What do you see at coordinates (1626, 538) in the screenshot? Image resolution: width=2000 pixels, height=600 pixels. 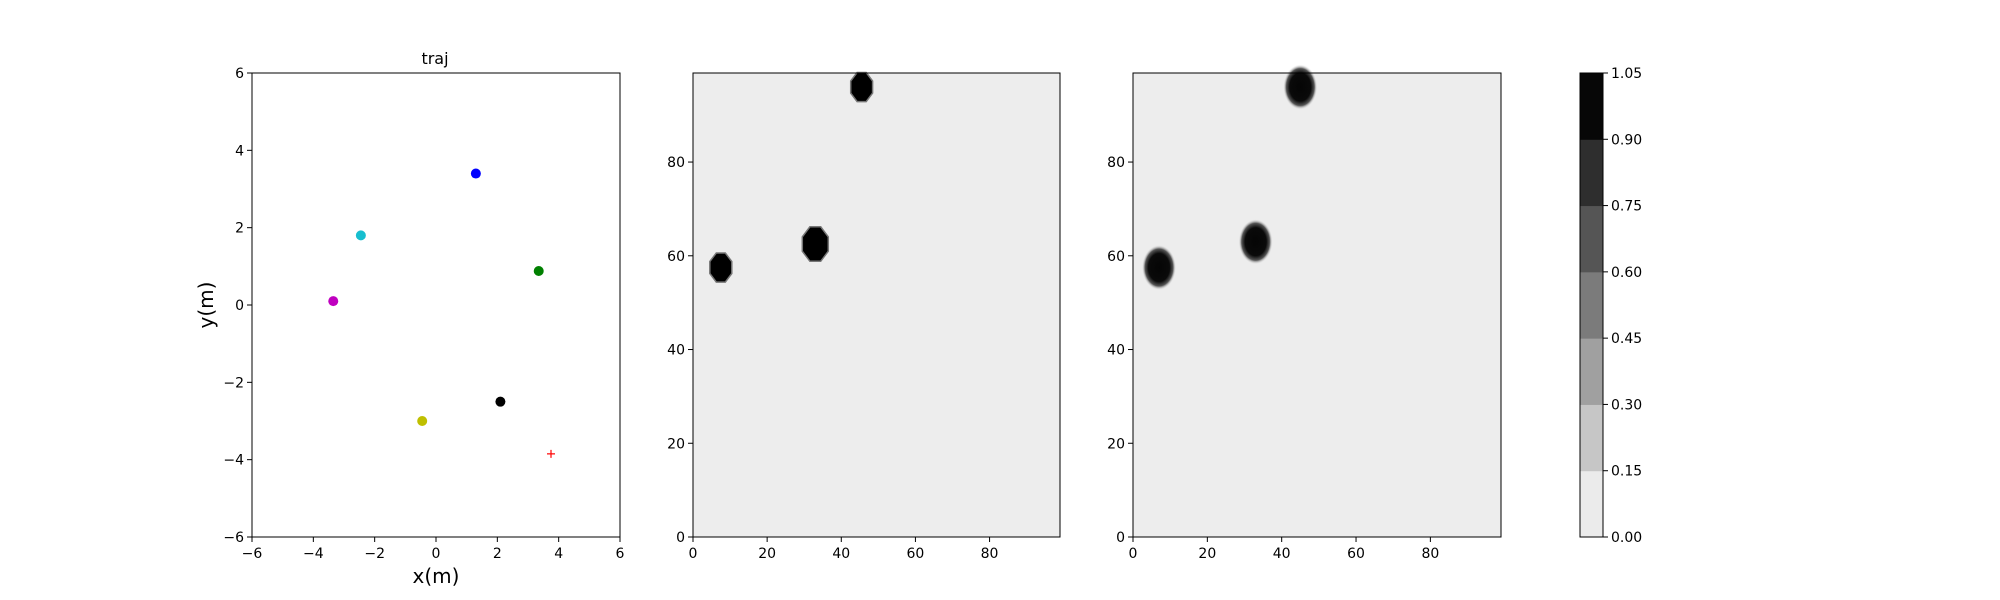 I see `colorbar-tick-label: 0.00` at bounding box center [1626, 538].